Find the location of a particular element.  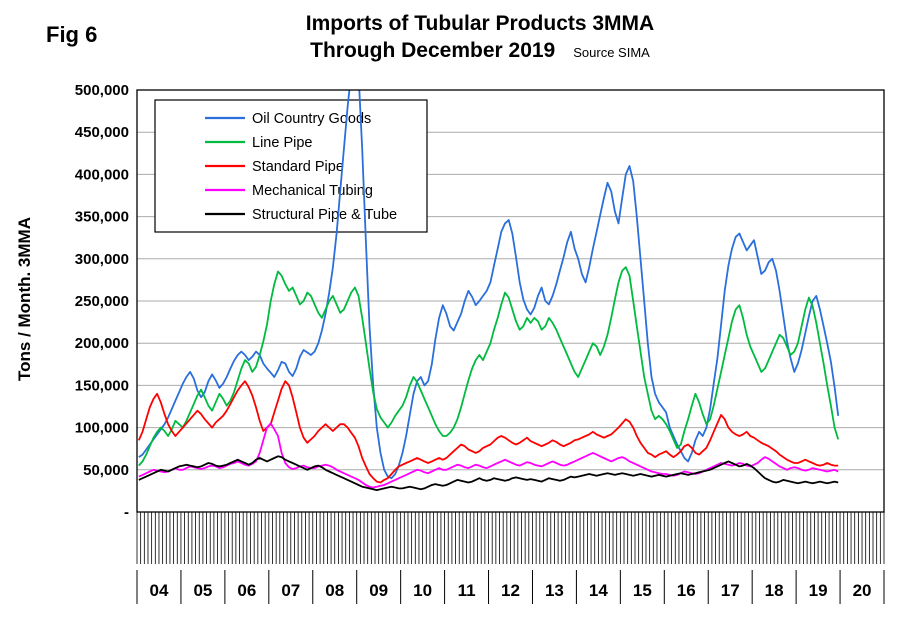

x-year-label: 15 is located at coordinates (642, 590).